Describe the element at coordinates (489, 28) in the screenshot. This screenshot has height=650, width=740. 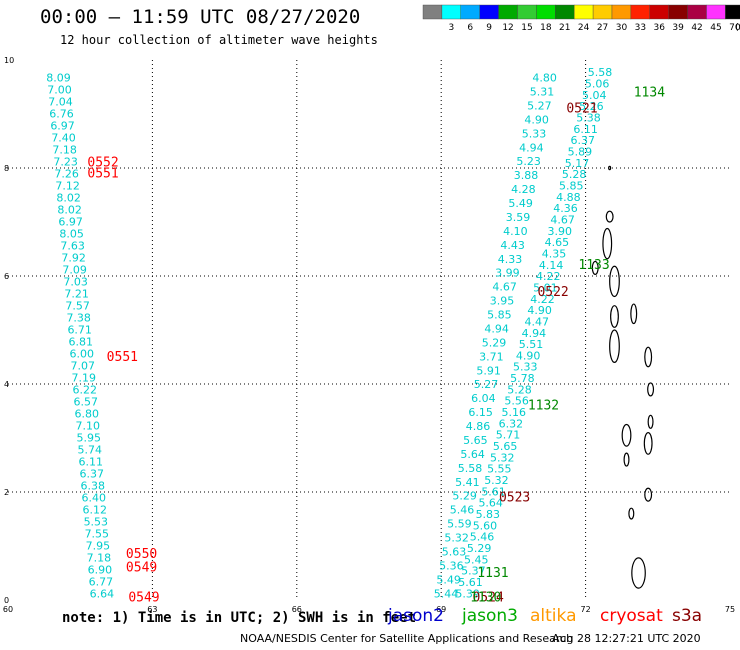
I see `legend-tick-label: 9` at that location.